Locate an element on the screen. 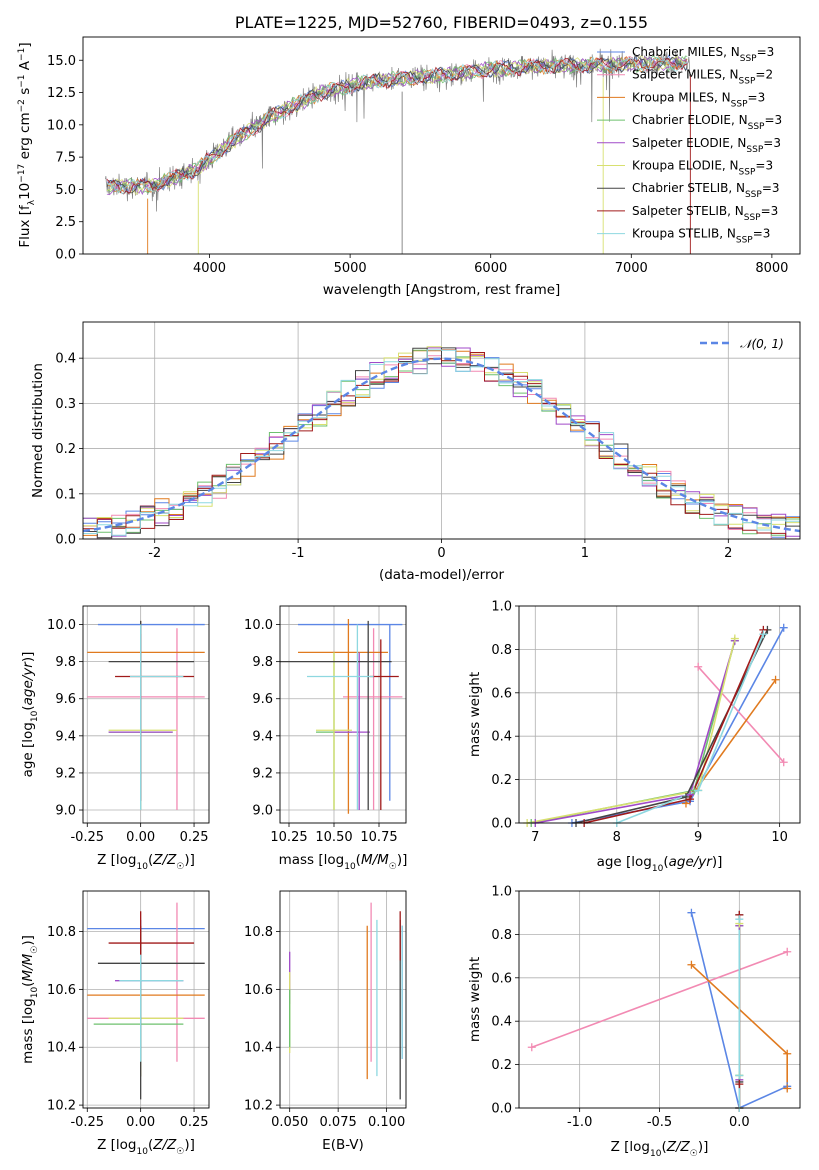 The width and height of the screenshot is (819, 1170). legend-entry-label: 𝒩(0, 1) is located at coordinates (762, 344).